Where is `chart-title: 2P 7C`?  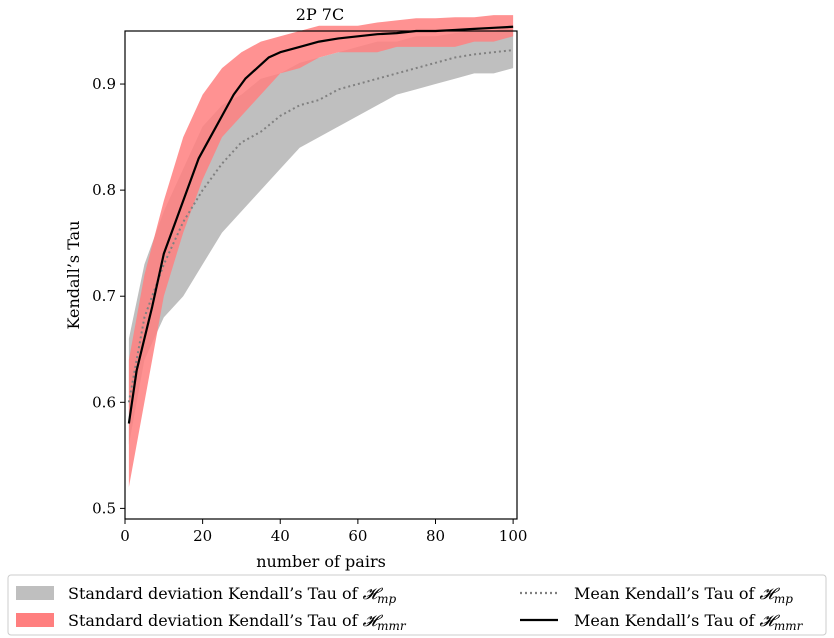 chart-title: 2P 7C is located at coordinates (320, 14).